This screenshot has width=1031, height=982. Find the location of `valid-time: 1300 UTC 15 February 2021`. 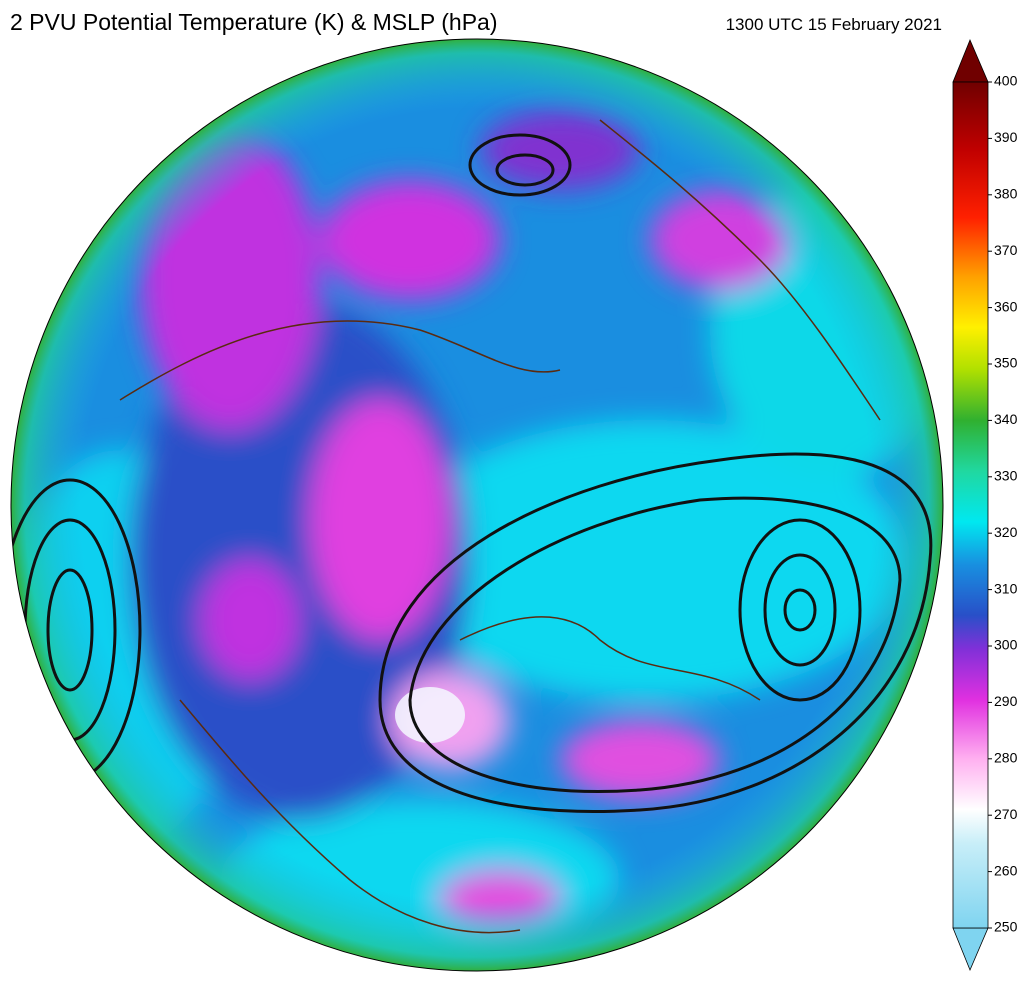

valid-time: 1300 UTC 15 February 2021 is located at coordinates (834, 24).